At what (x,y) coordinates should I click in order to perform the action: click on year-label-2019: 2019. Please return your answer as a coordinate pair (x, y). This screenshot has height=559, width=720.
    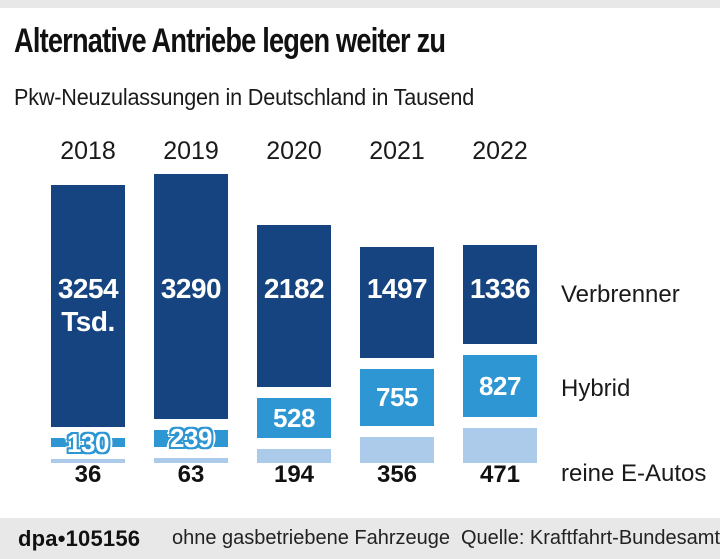
    Looking at the image, I should click on (191, 151).